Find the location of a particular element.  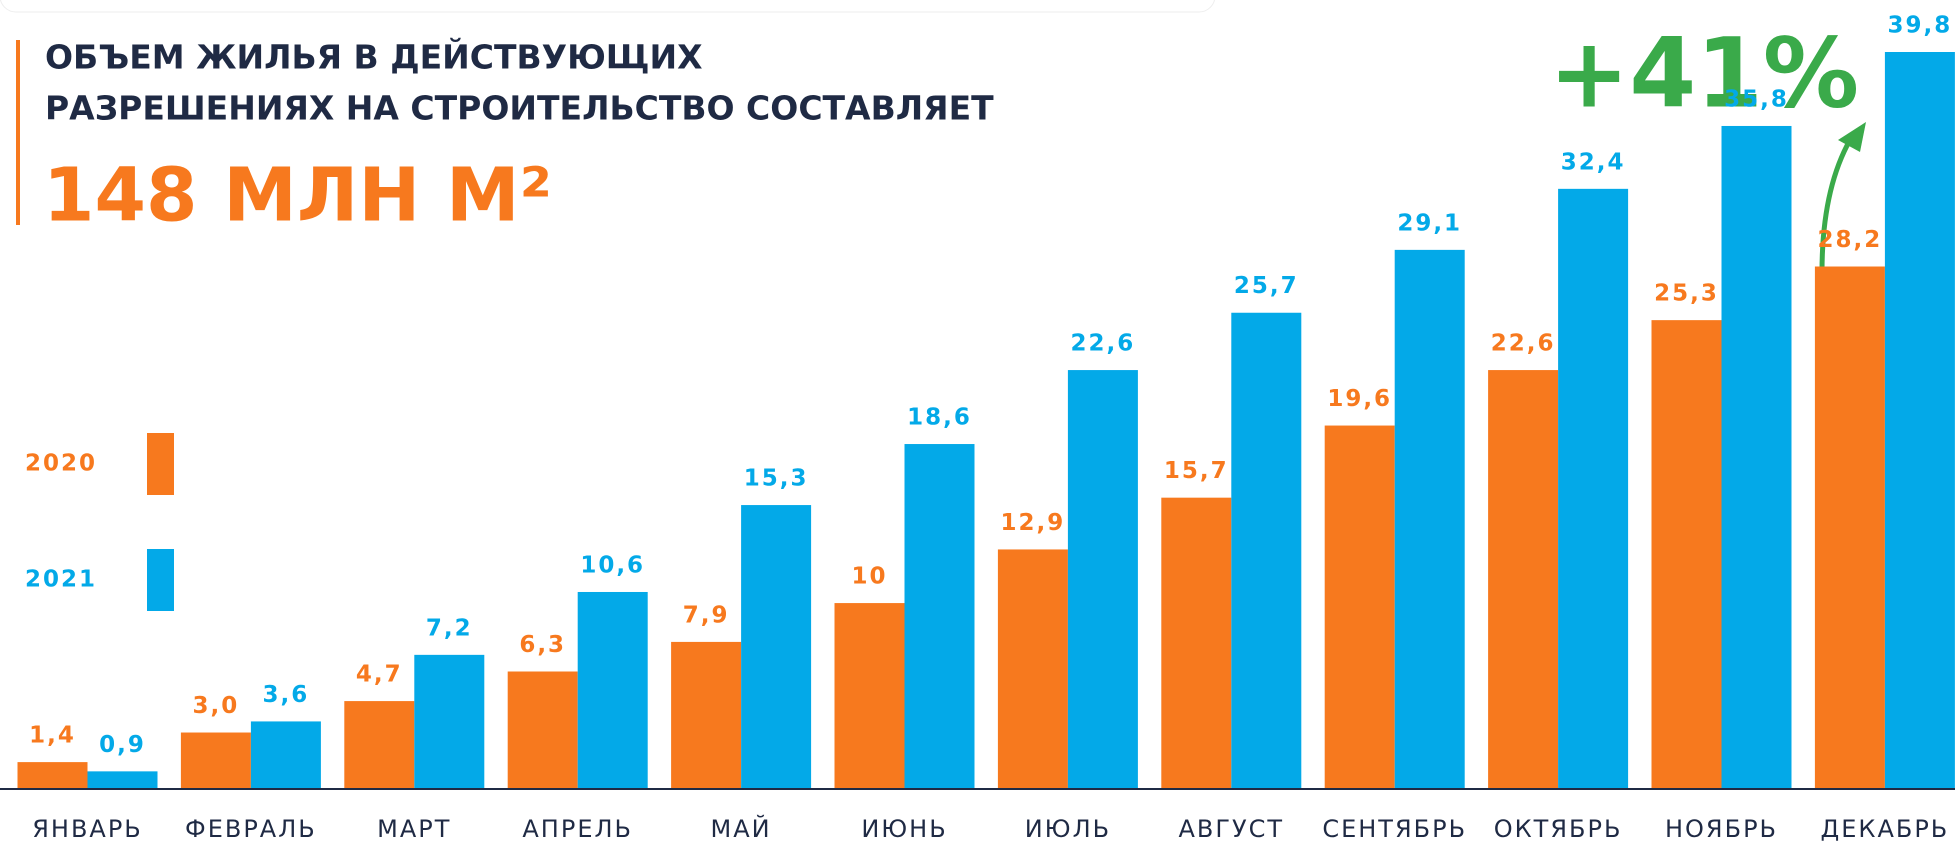

value-label: 29,1 is located at coordinates (1429, 223).